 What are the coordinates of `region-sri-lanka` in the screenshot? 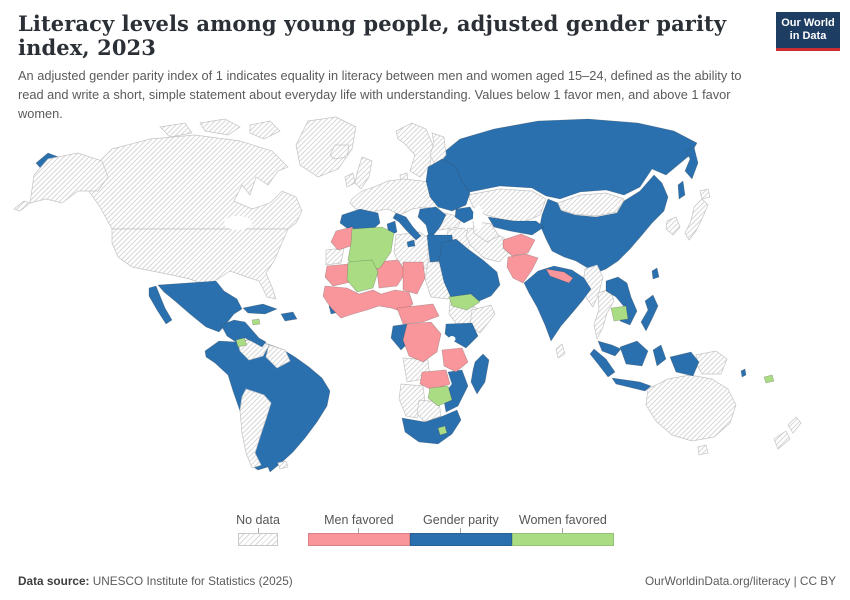 It's located at (560, 351).